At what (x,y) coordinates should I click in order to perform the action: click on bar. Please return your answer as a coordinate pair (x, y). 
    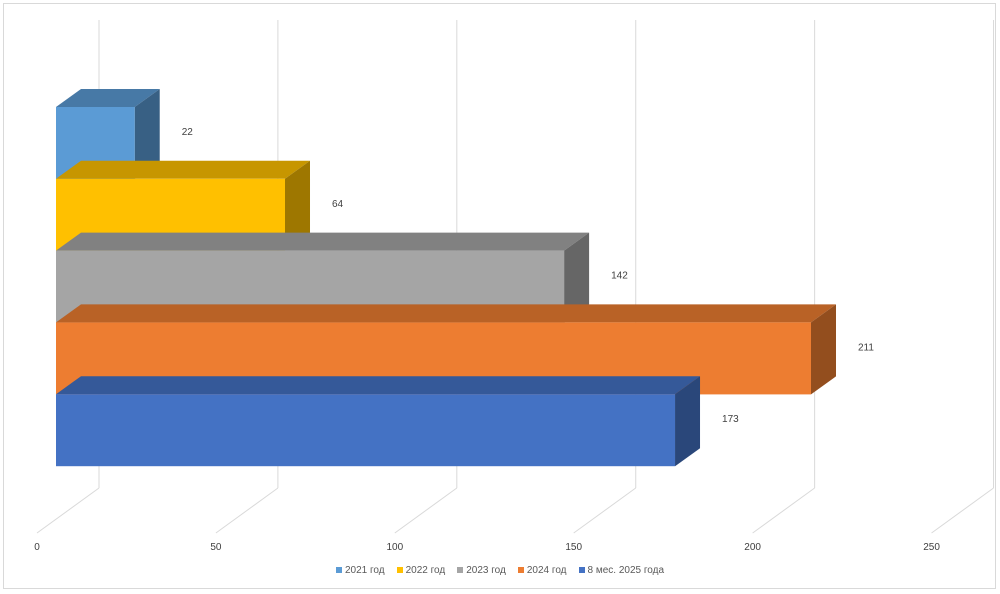
    Looking at the image, I should click on (366, 430).